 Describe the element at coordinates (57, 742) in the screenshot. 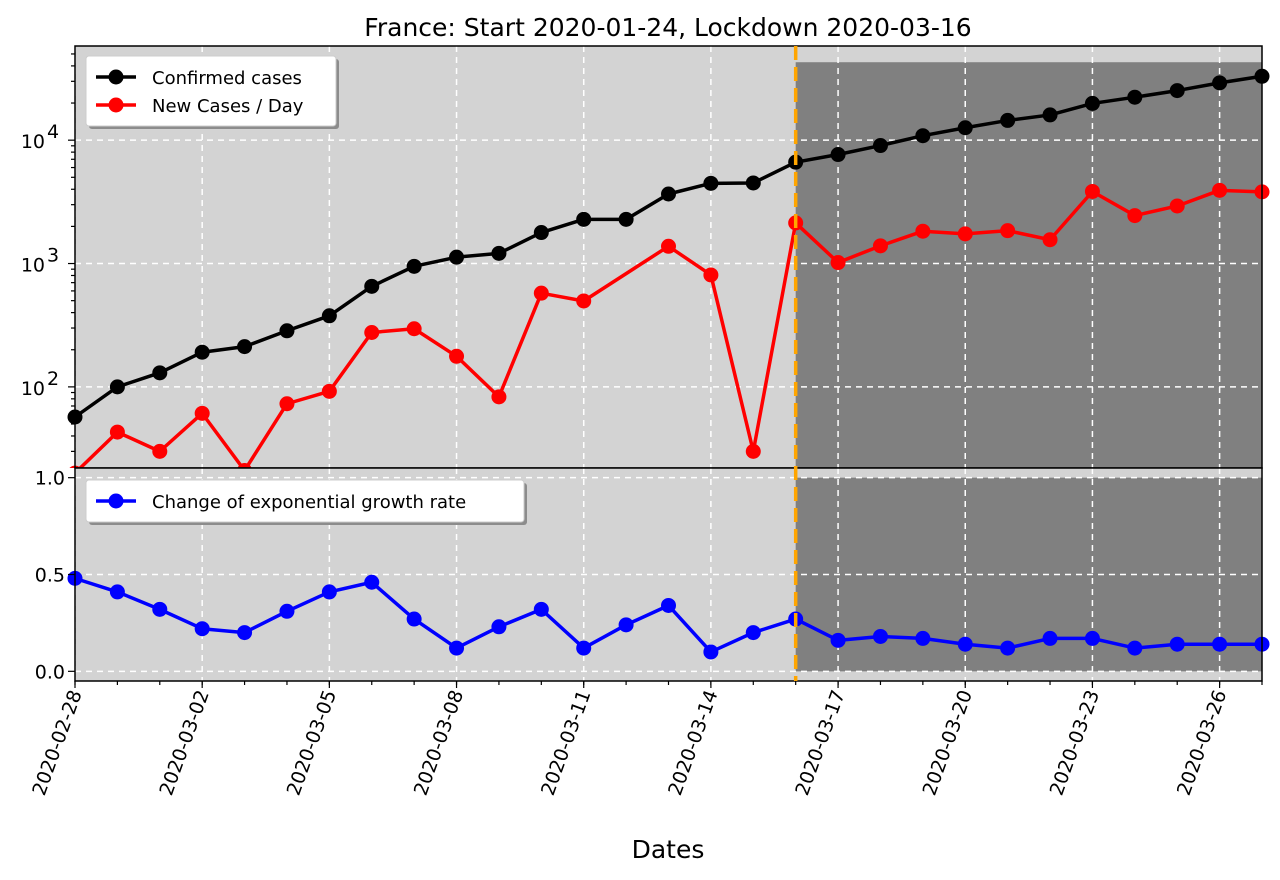

I see `x-tick-label: 2020-02-28` at that location.